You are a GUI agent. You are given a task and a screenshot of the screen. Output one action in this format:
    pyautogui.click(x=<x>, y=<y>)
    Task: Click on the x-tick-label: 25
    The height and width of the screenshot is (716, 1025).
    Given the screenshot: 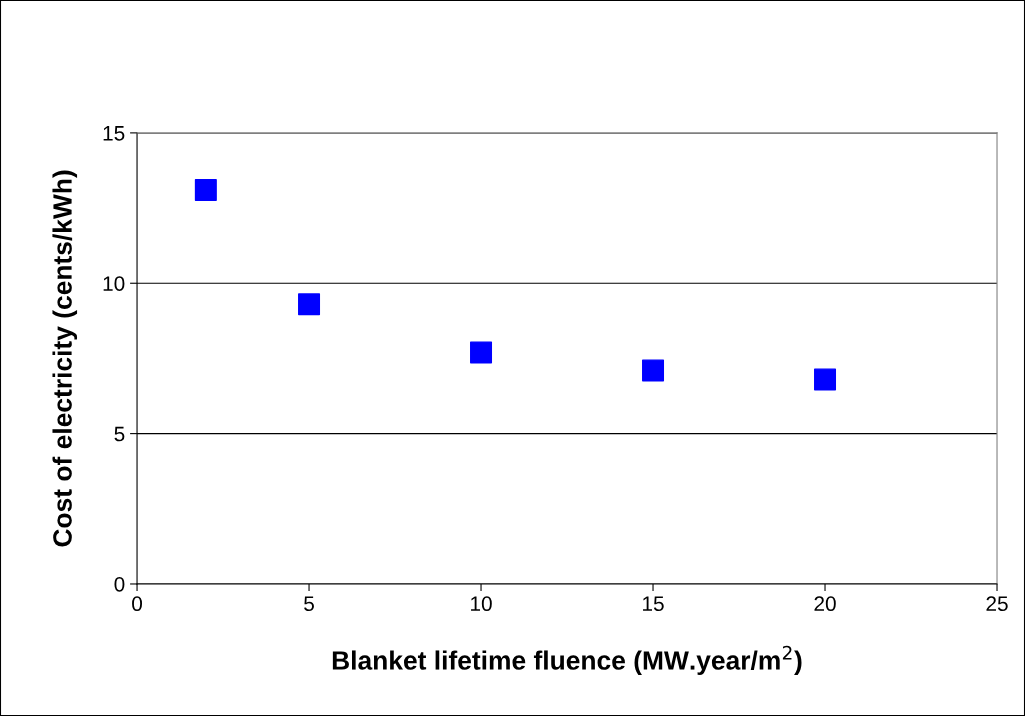 What is the action you would take?
    pyautogui.click(x=997, y=604)
    